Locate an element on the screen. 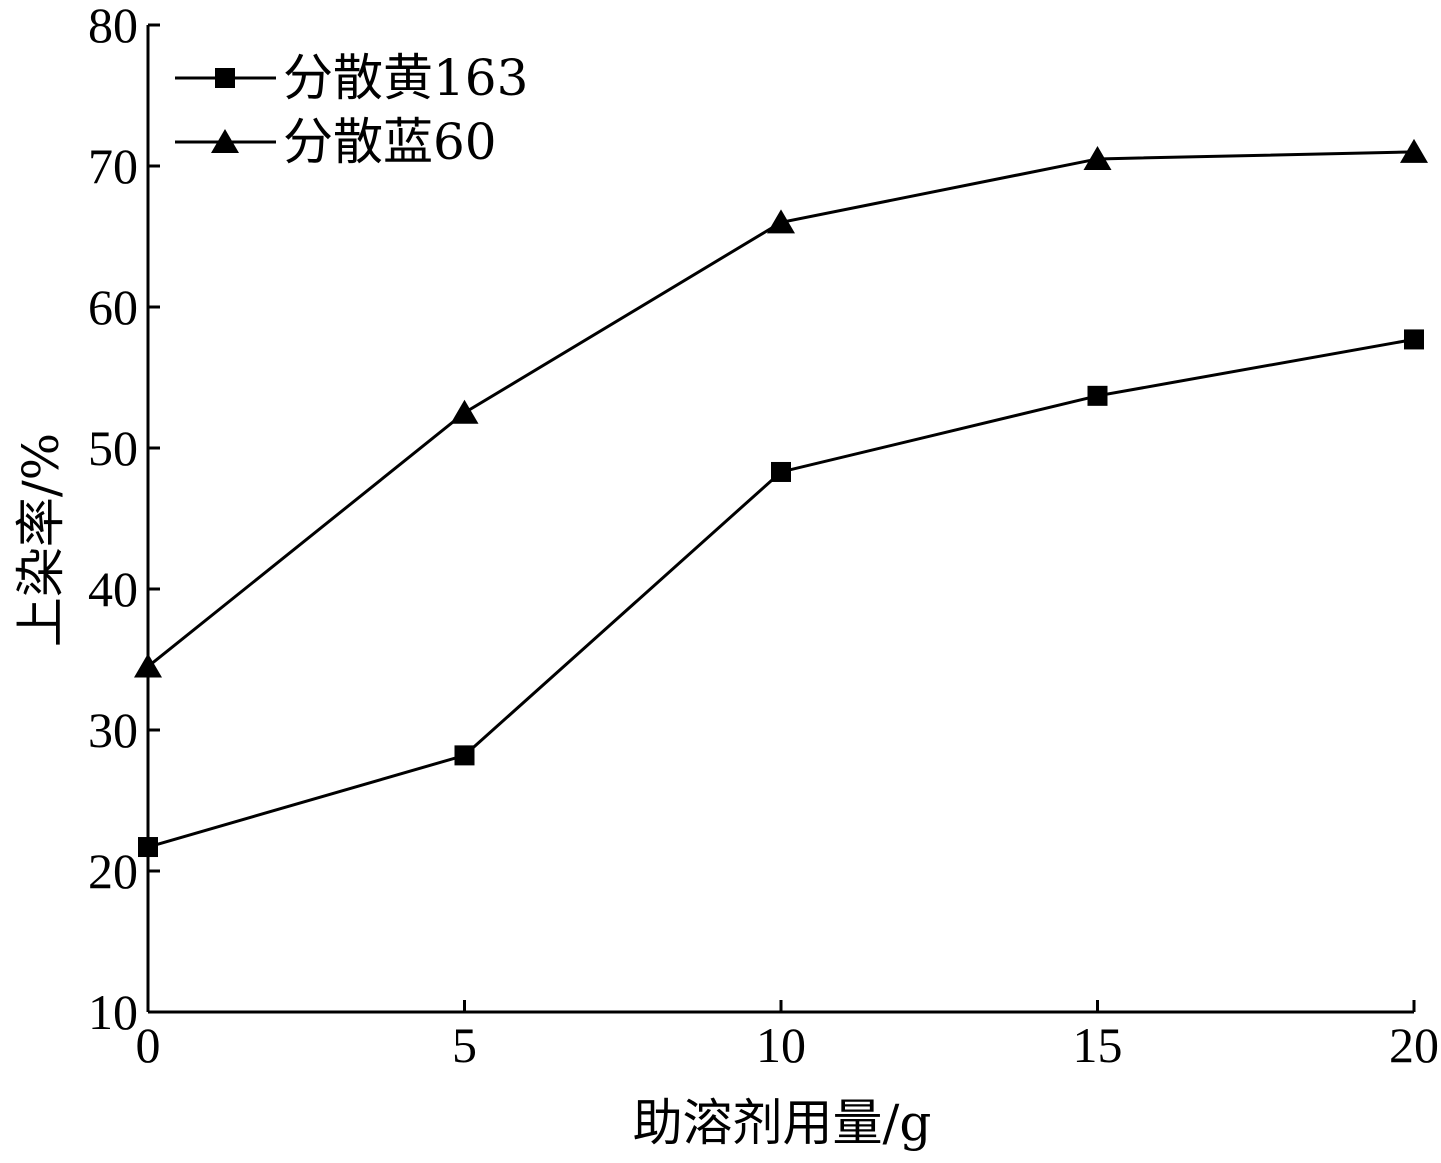  legend-entry: 分散蓝60 is located at coordinates (336, 142).